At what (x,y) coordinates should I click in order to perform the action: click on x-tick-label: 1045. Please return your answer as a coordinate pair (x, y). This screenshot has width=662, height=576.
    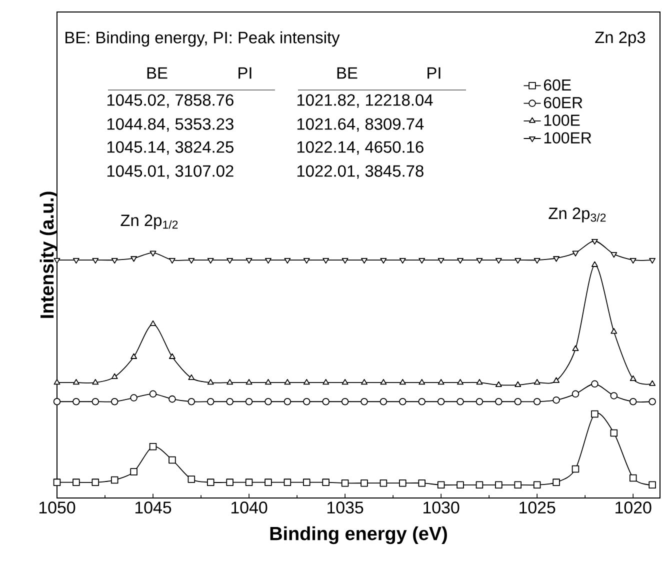
    Looking at the image, I should click on (153, 508).